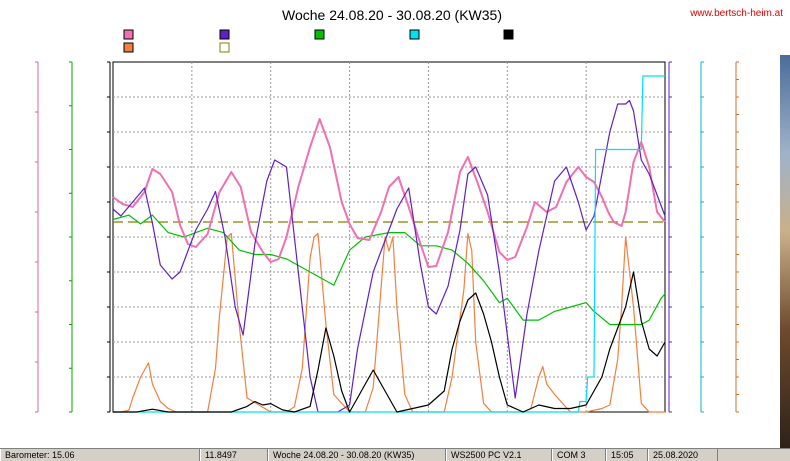 The height and width of the screenshot is (461, 790). I want to click on status-cell: WS2500 PC V2.1, so click(499, 455).